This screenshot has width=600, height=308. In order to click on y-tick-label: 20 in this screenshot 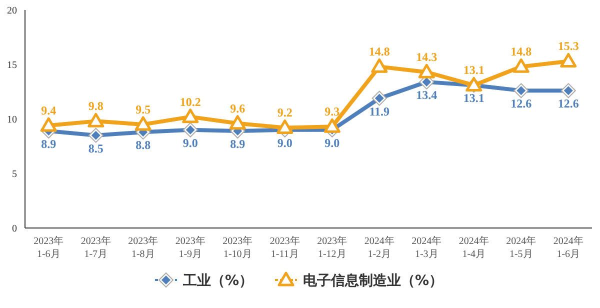, I will do `click(12, 11)`.